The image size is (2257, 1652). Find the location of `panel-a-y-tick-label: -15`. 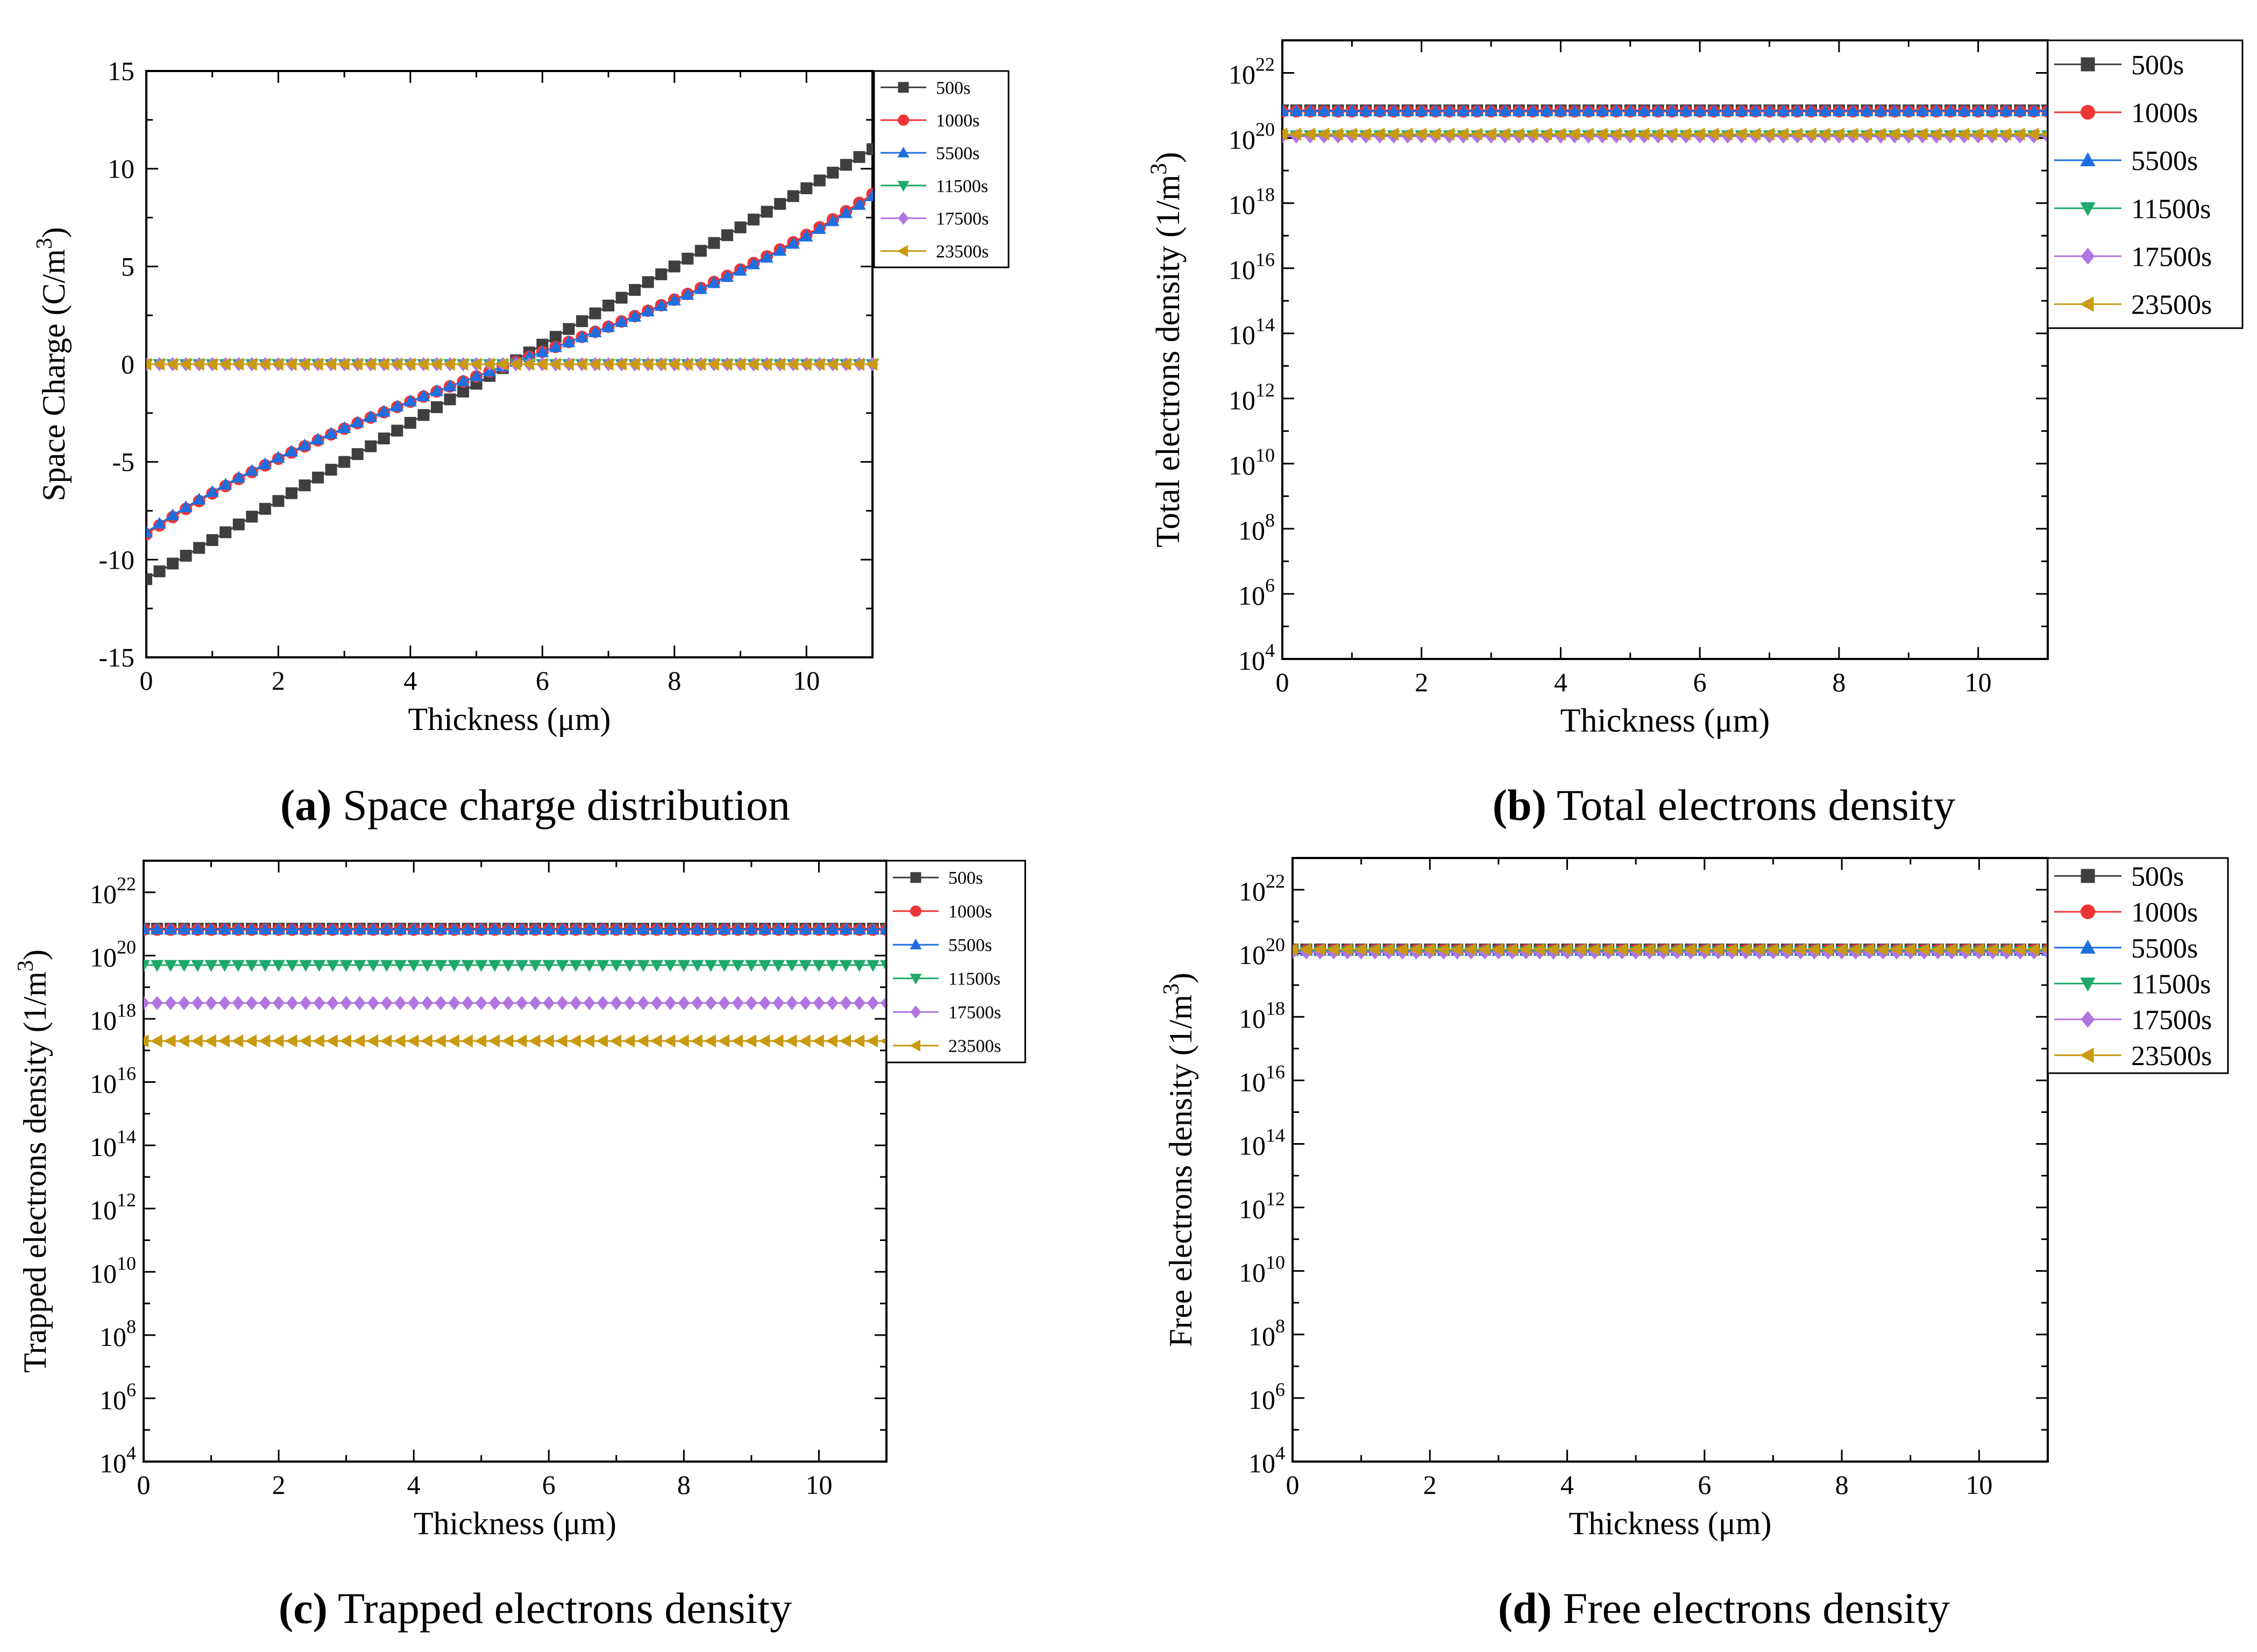

panel-a-y-tick-label: -15 is located at coordinates (116, 657).